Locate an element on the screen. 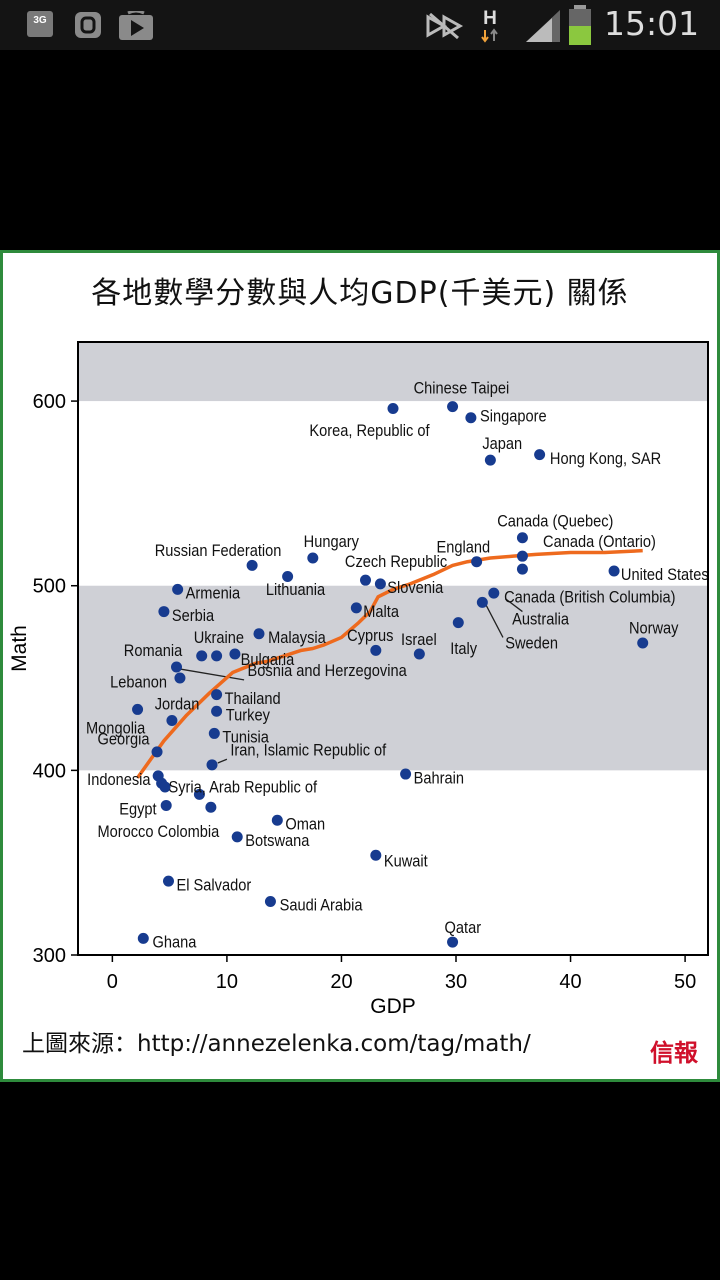 The height and width of the screenshot is (1280, 720). point-label: Thailand is located at coordinates (253, 699).